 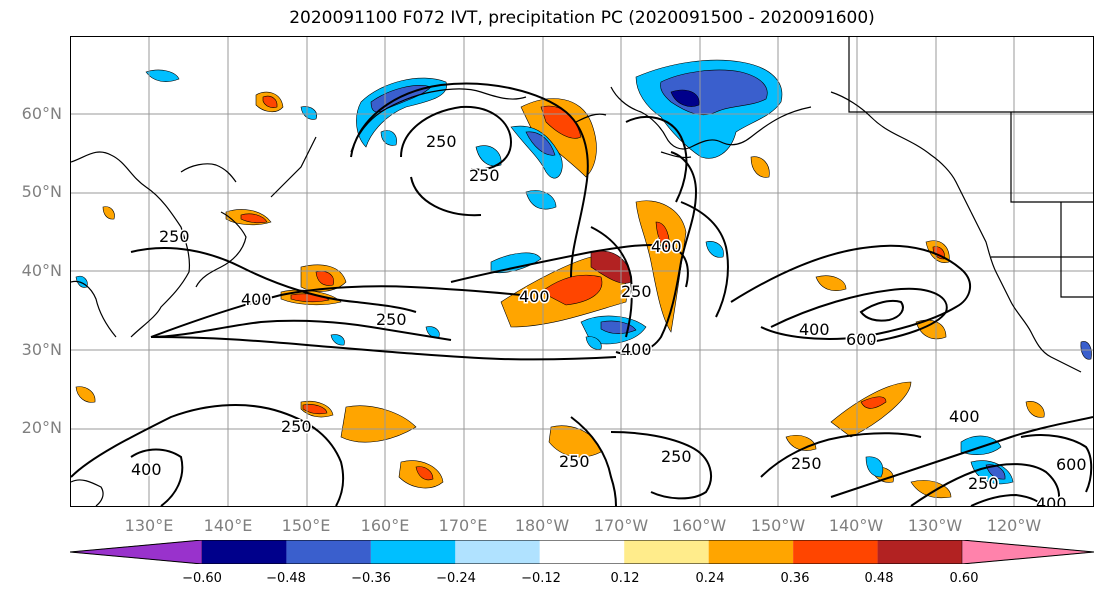 I want to click on colorbar-extension-low, so click(x=136, y=552).